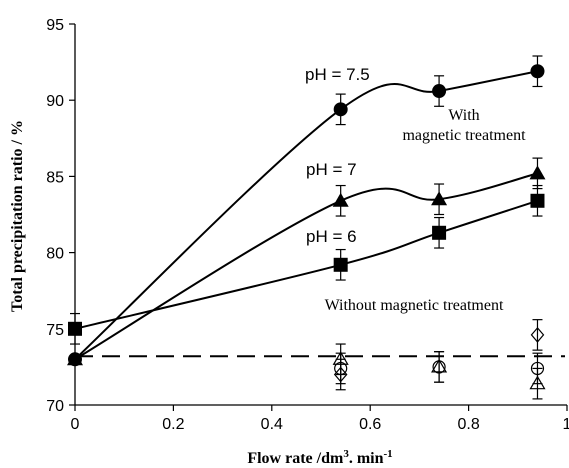 Image resolution: width=569 pixels, height=468 pixels. What do you see at coordinates (173, 424) in the screenshot?
I see `x-tick-label: 0.2` at bounding box center [173, 424].